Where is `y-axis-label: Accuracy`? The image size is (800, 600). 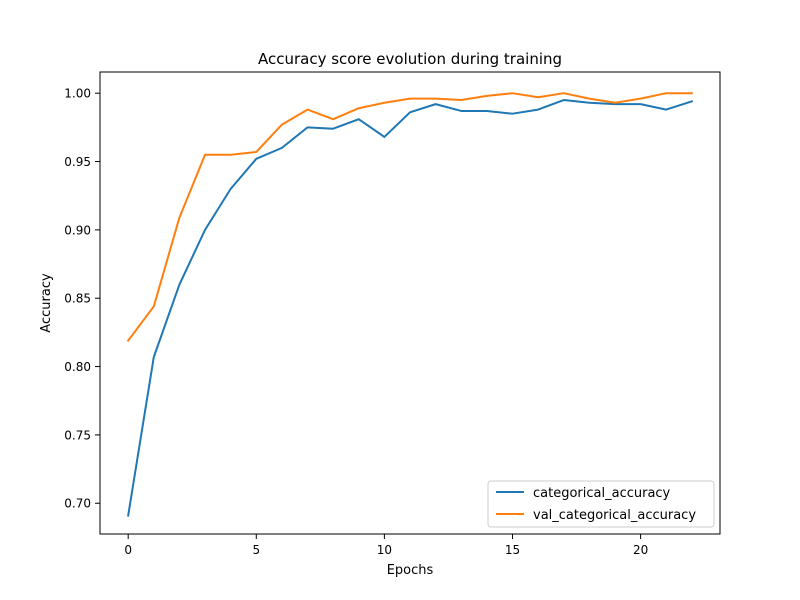
y-axis-label: Accuracy is located at coordinates (46, 303).